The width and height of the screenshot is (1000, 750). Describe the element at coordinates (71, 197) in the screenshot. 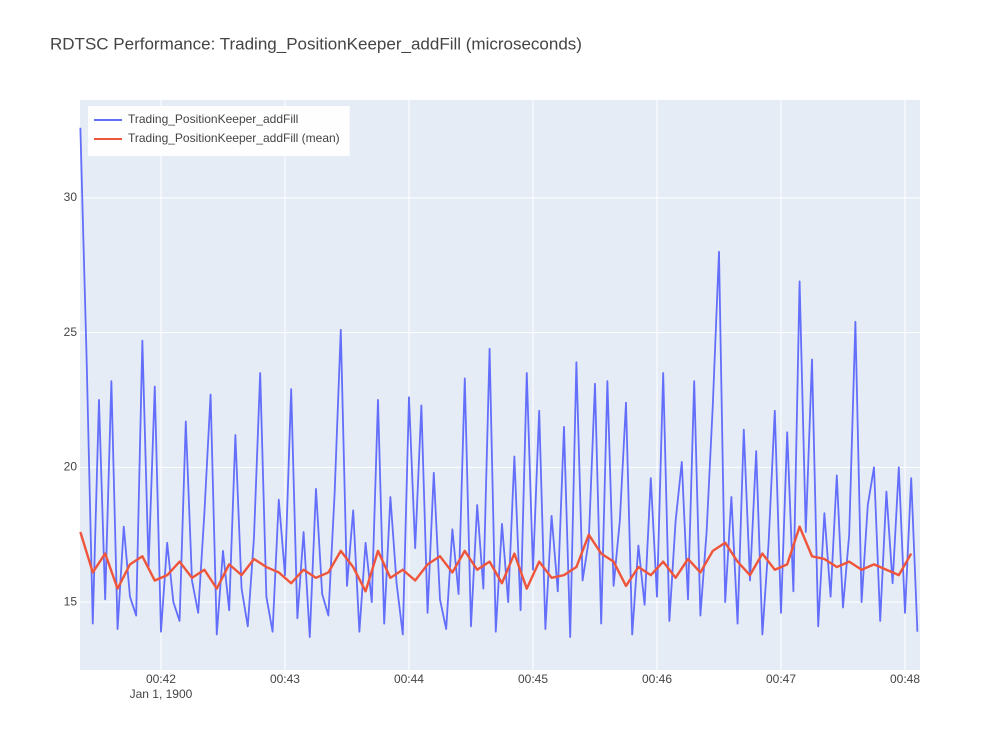

I see `y-tick-label: 30` at that location.